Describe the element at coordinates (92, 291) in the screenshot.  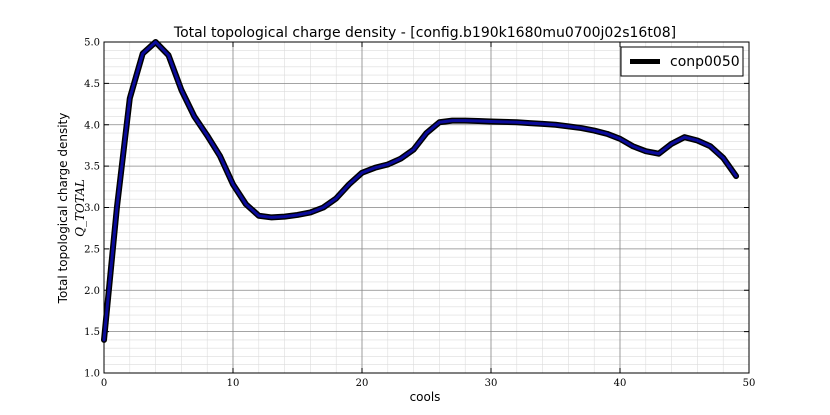
I see `y-tick-label: 2.0` at that location.